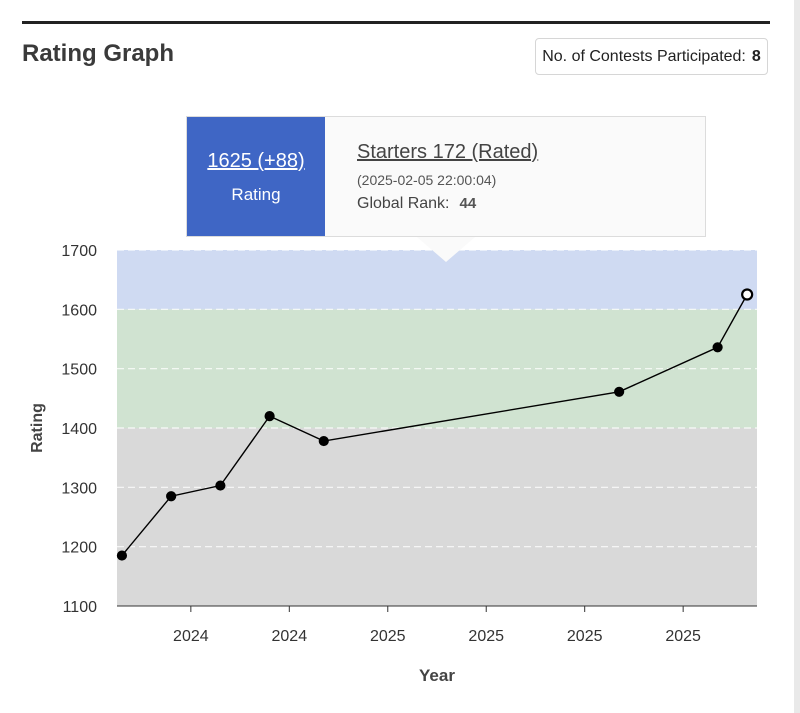 The image size is (800, 713). Describe the element at coordinates (98, 53) in the screenshot. I see `page-title: Rating Graph` at that location.